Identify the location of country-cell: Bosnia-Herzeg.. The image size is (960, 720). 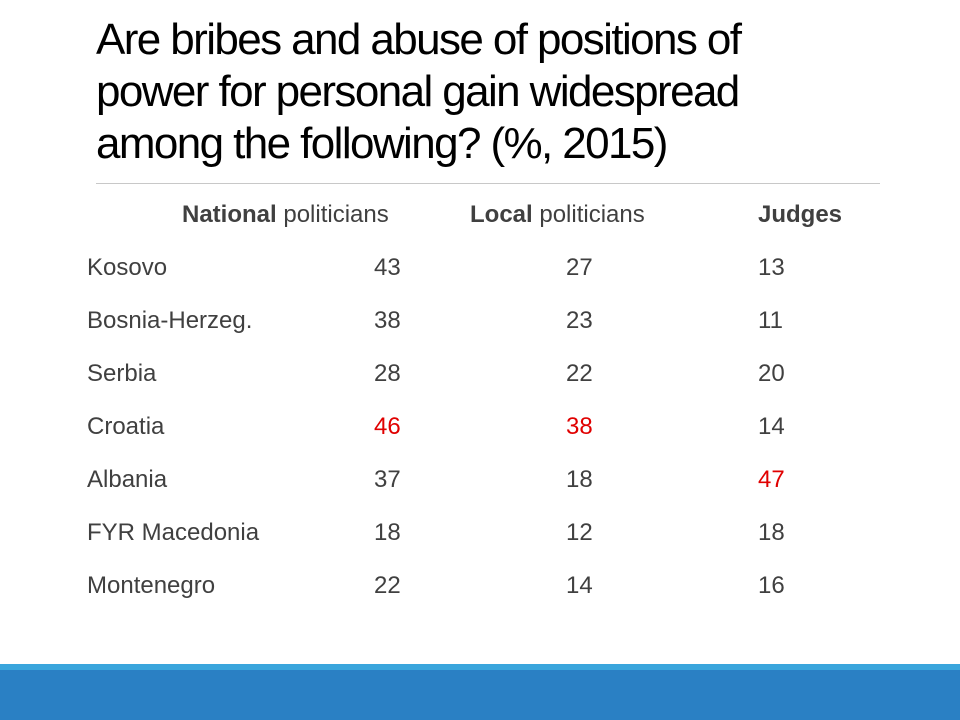
(170, 320).